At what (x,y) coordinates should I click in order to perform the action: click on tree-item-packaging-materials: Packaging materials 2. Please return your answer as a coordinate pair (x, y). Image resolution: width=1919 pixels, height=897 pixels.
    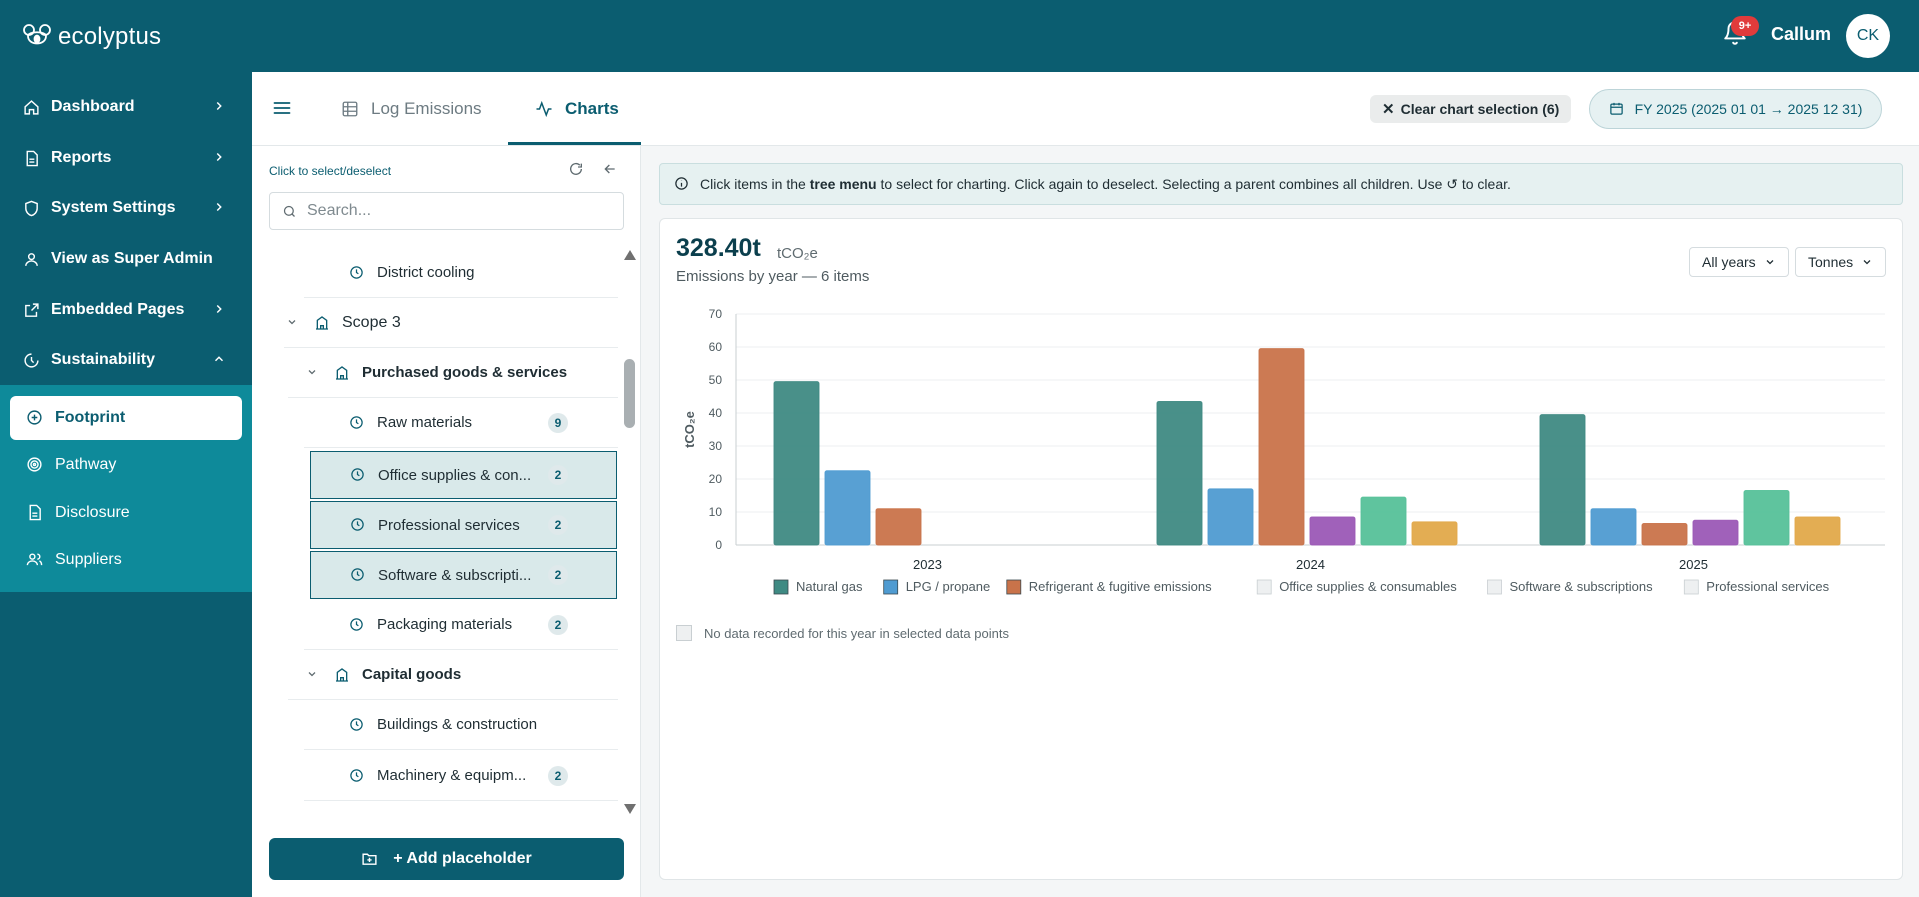
    Looking at the image, I should click on (461, 625).